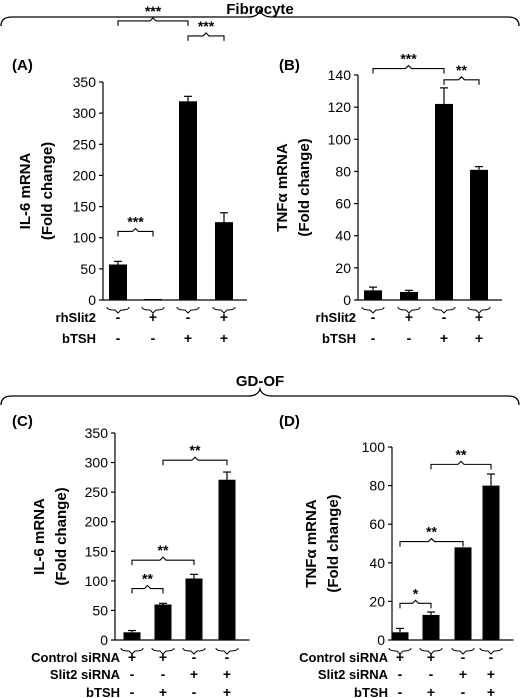 The height and width of the screenshot is (698, 520). What do you see at coordinates (97, 463) in the screenshot?
I see `y-tick-label: 300` at bounding box center [97, 463].